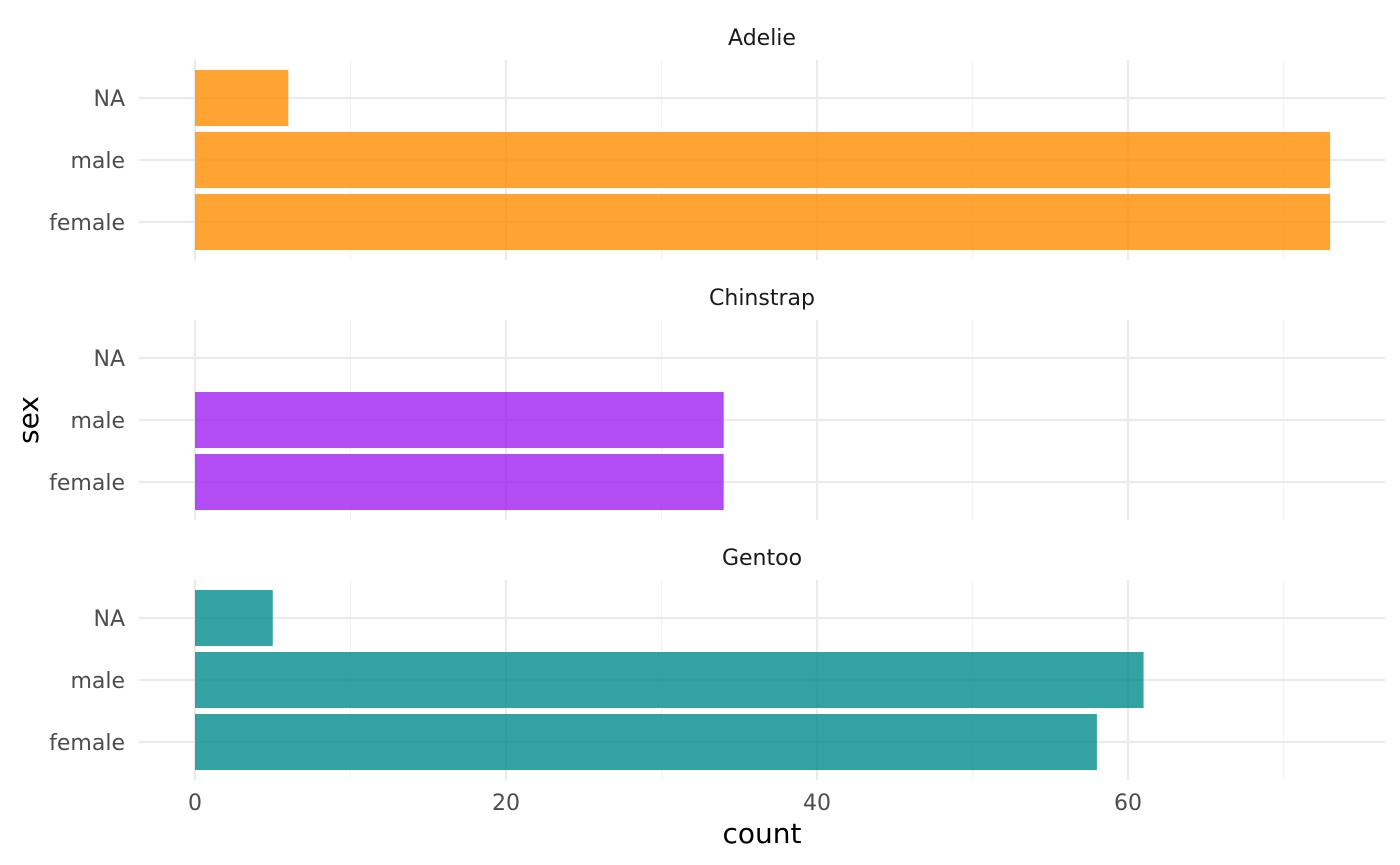 The height and width of the screenshot is (865, 1400). Describe the element at coordinates (763, 160) in the screenshot. I see `bar-adelie-male` at that location.